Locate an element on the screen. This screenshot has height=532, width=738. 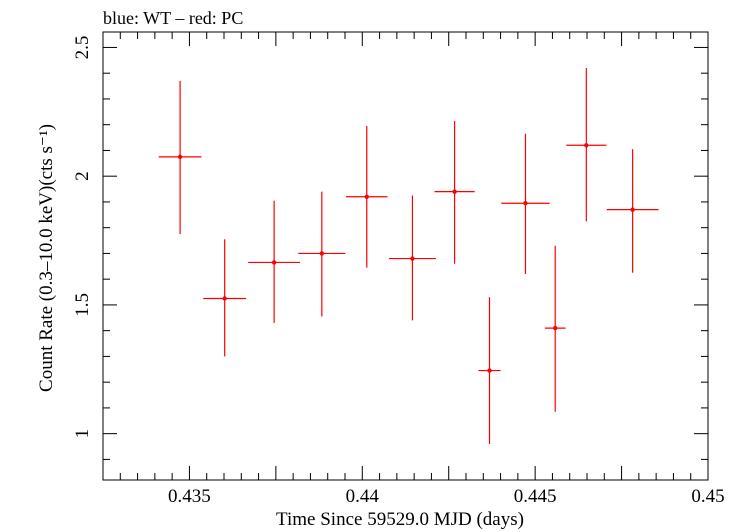
x-axis-label: Time Since 59529.0 MJD (days) is located at coordinates (400, 519).